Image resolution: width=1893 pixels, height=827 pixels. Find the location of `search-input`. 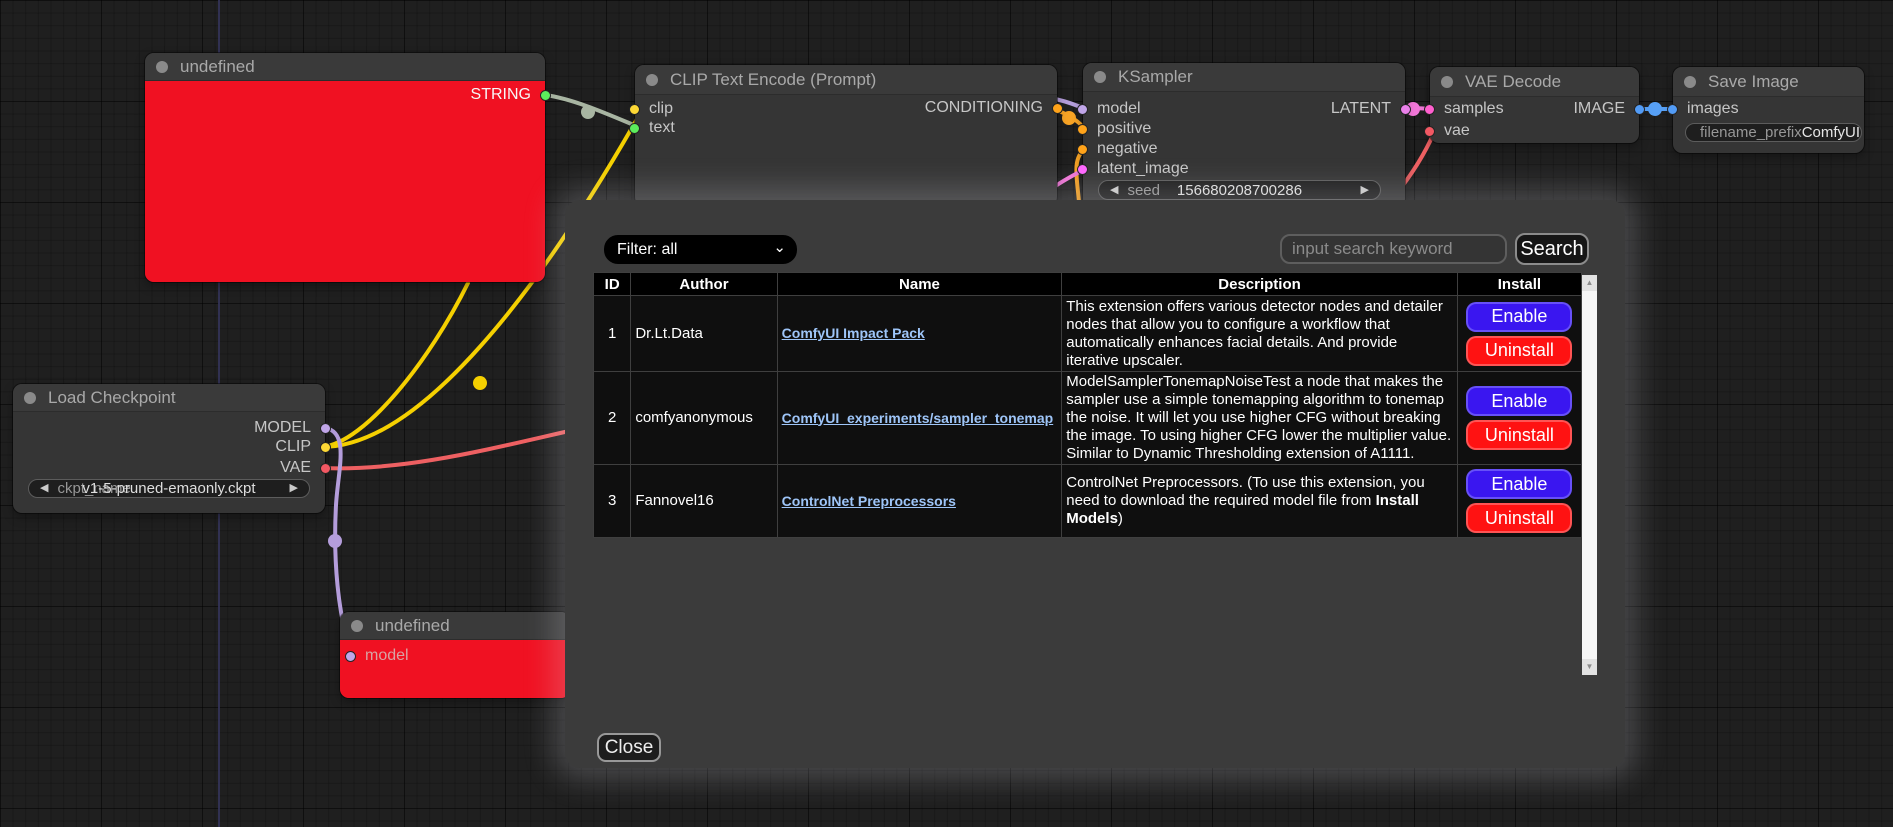

search-input is located at coordinates (1393, 249).